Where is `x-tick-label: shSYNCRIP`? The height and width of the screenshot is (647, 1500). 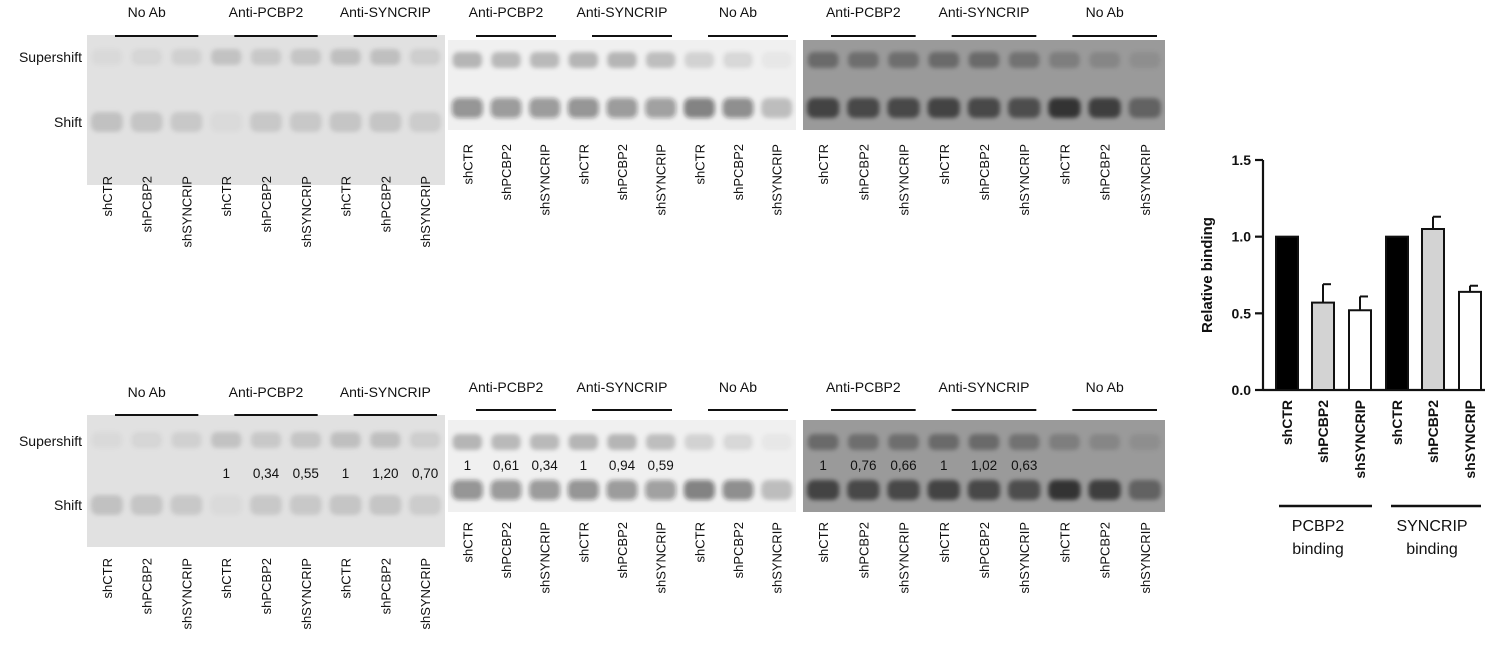 x-tick-label: shSYNCRIP is located at coordinates (1470, 439).